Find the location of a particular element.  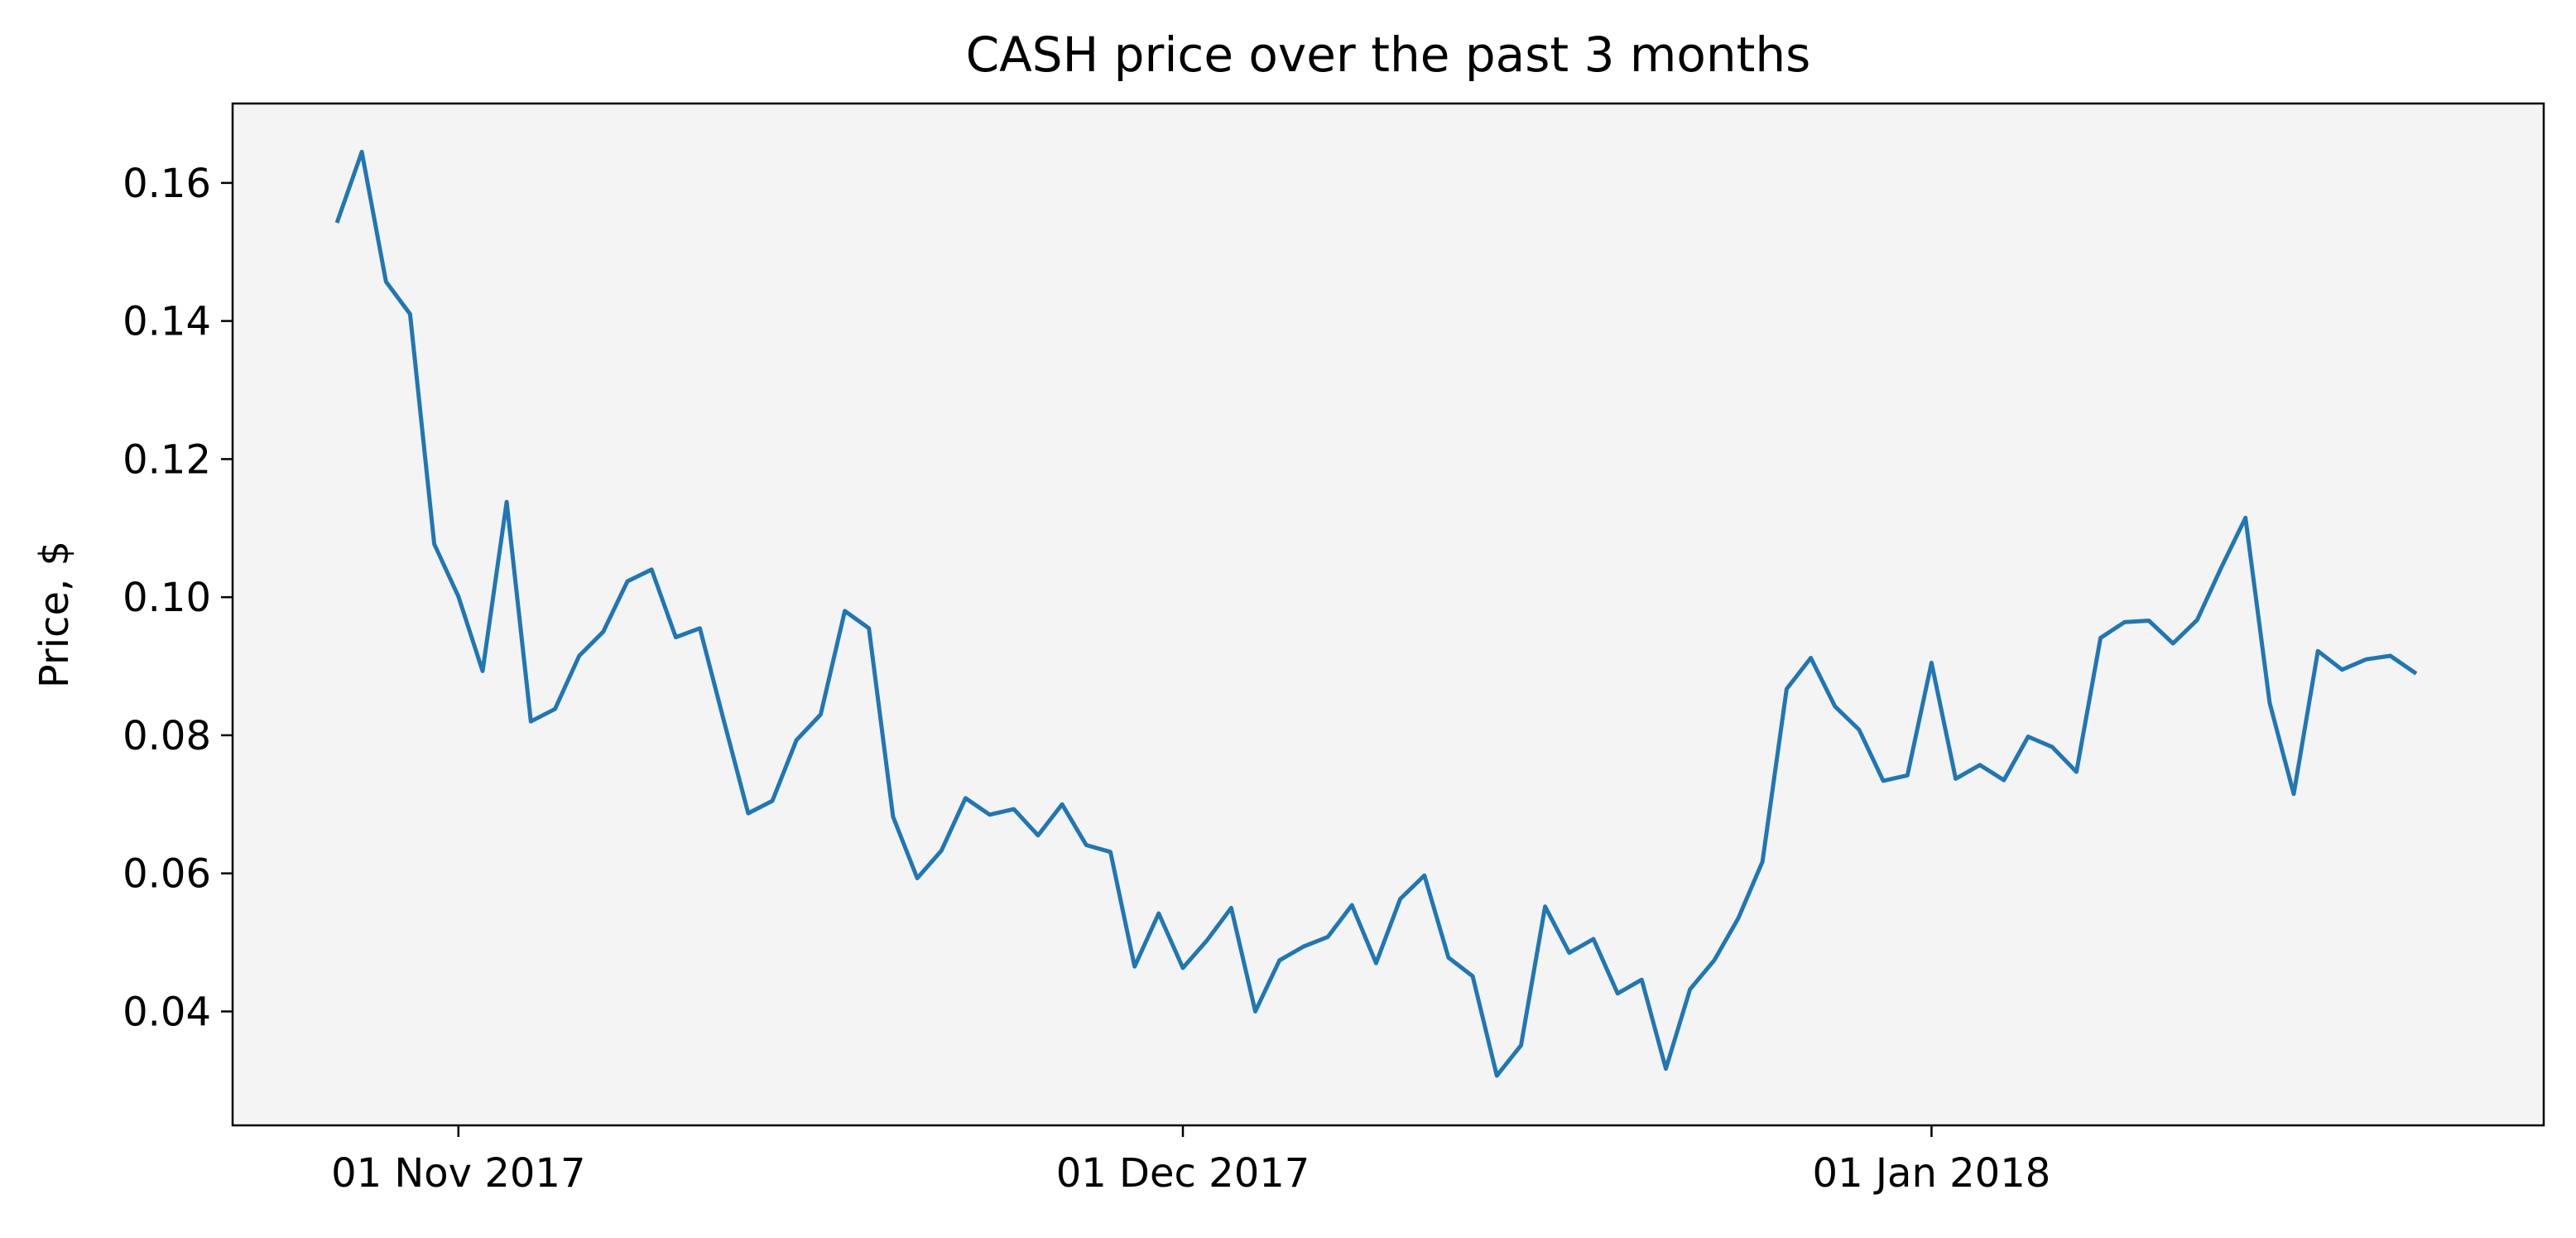

x-tick-label: 01 Dec 2017 is located at coordinates (1183, 1173).